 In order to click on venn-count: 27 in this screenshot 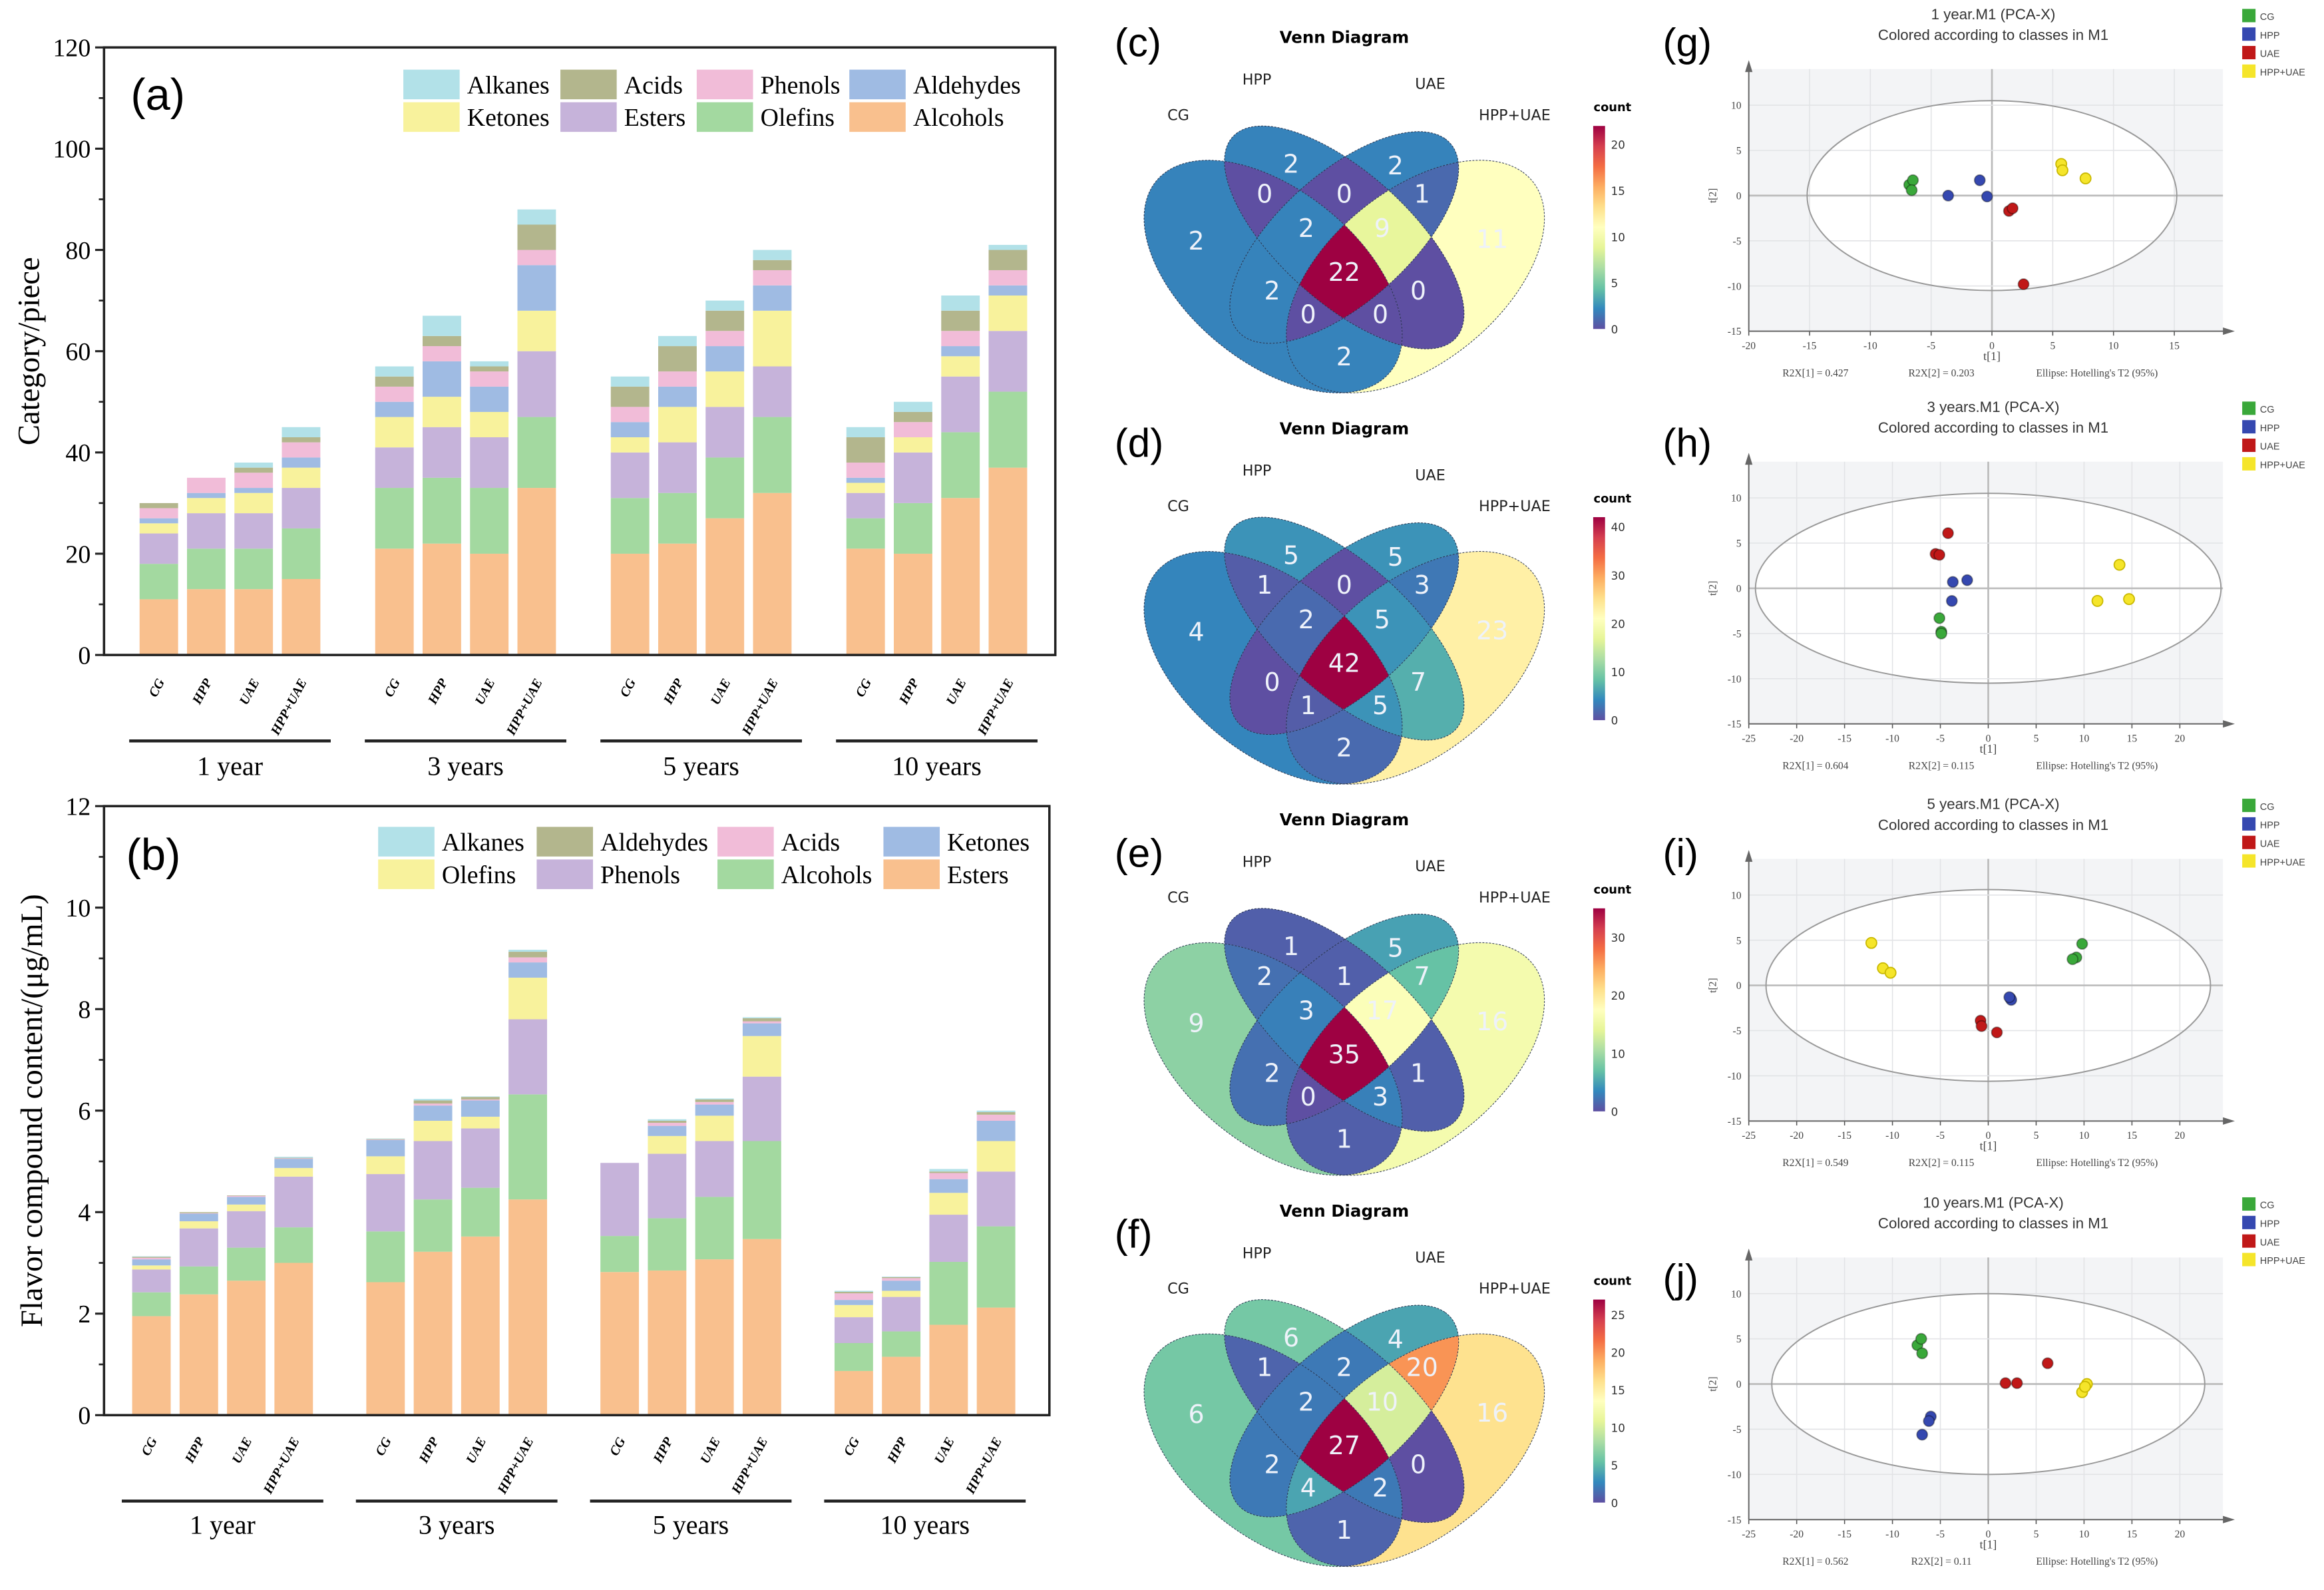, I will do `click(1344, 1445)`.